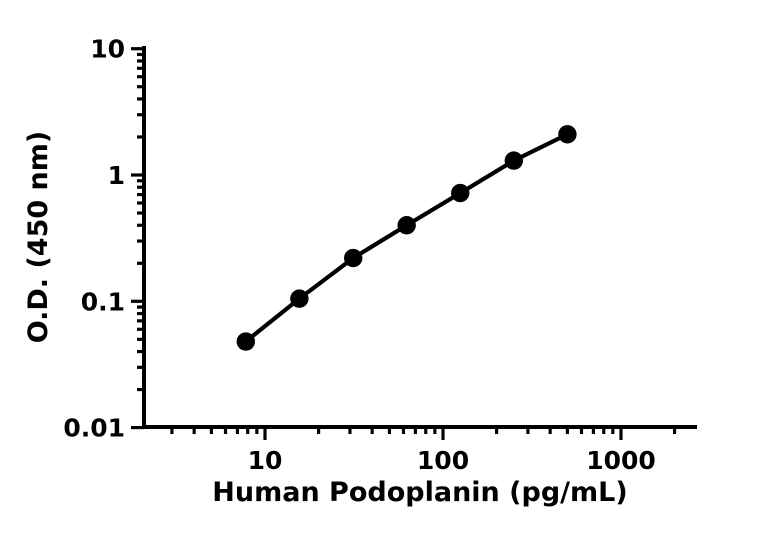  Describe the element at coordinates (94, 239) in the screenshot. I see `y-axis-tick-labels: 0.01 0.1 1 10` at that location.